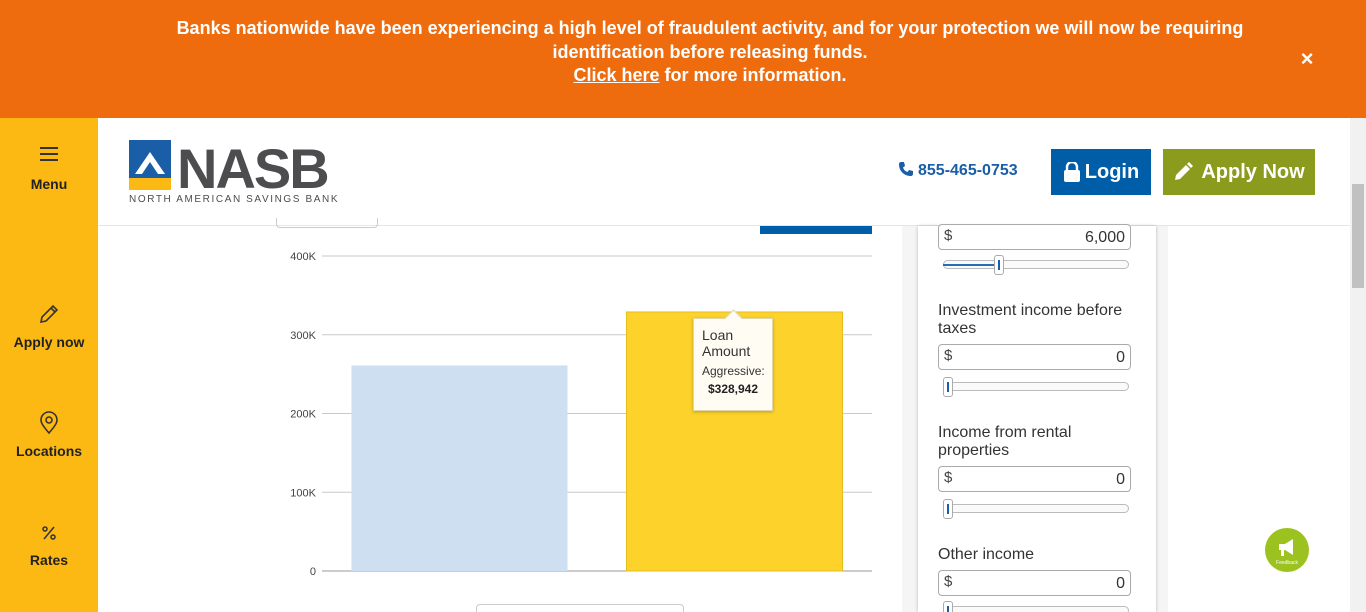 The image size is (1366, 612). Describe the element at coordinates (303, 493) in the screenshot. I see `y-tick-label: 100K` at that location.